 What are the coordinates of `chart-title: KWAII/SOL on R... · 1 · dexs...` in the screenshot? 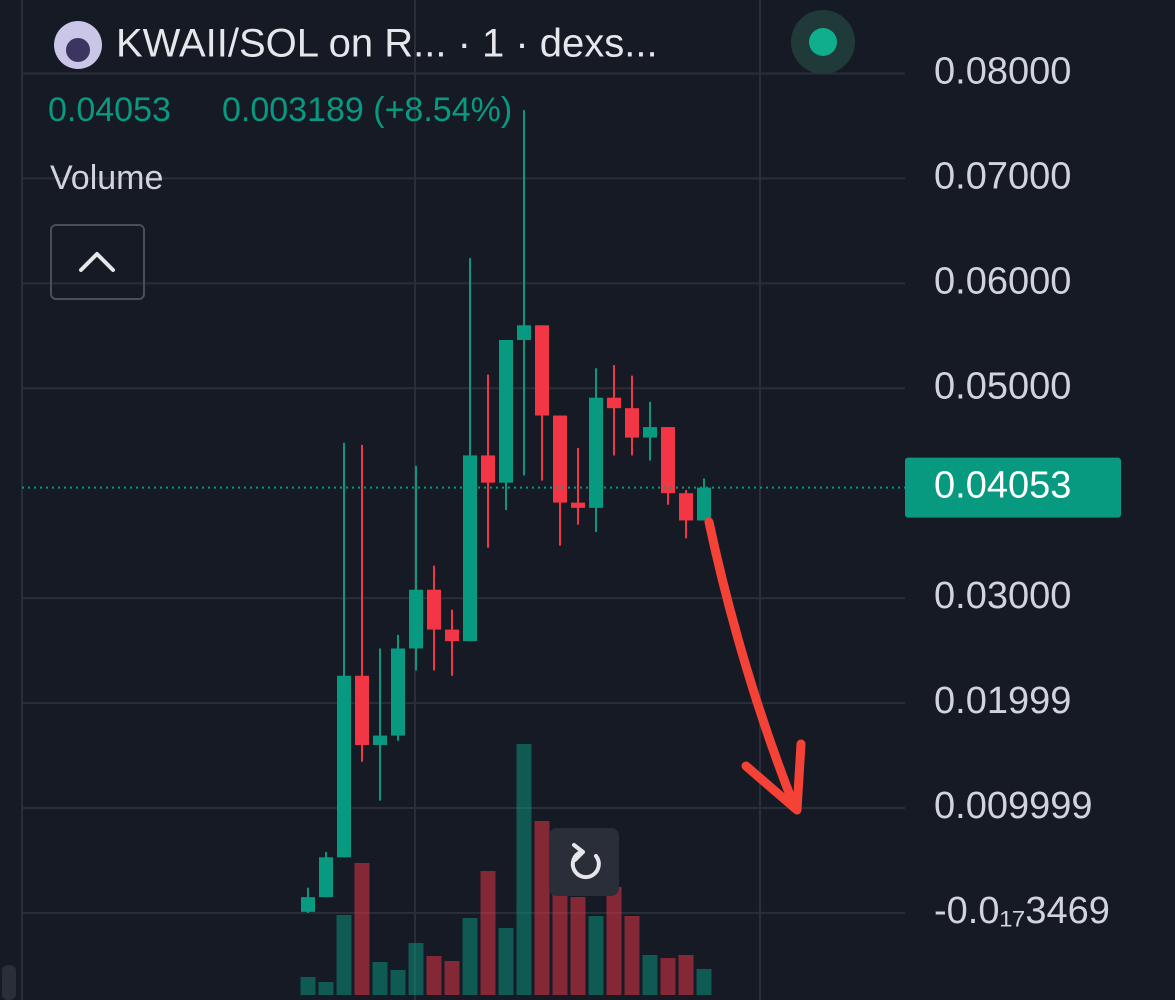 It's located at (387, 44).